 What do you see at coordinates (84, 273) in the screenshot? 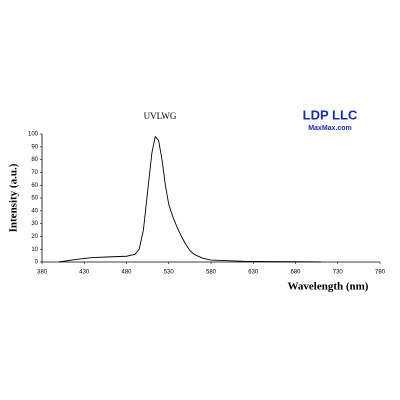
I see `x-tick-label: 430` at bounding box center [84, 273].